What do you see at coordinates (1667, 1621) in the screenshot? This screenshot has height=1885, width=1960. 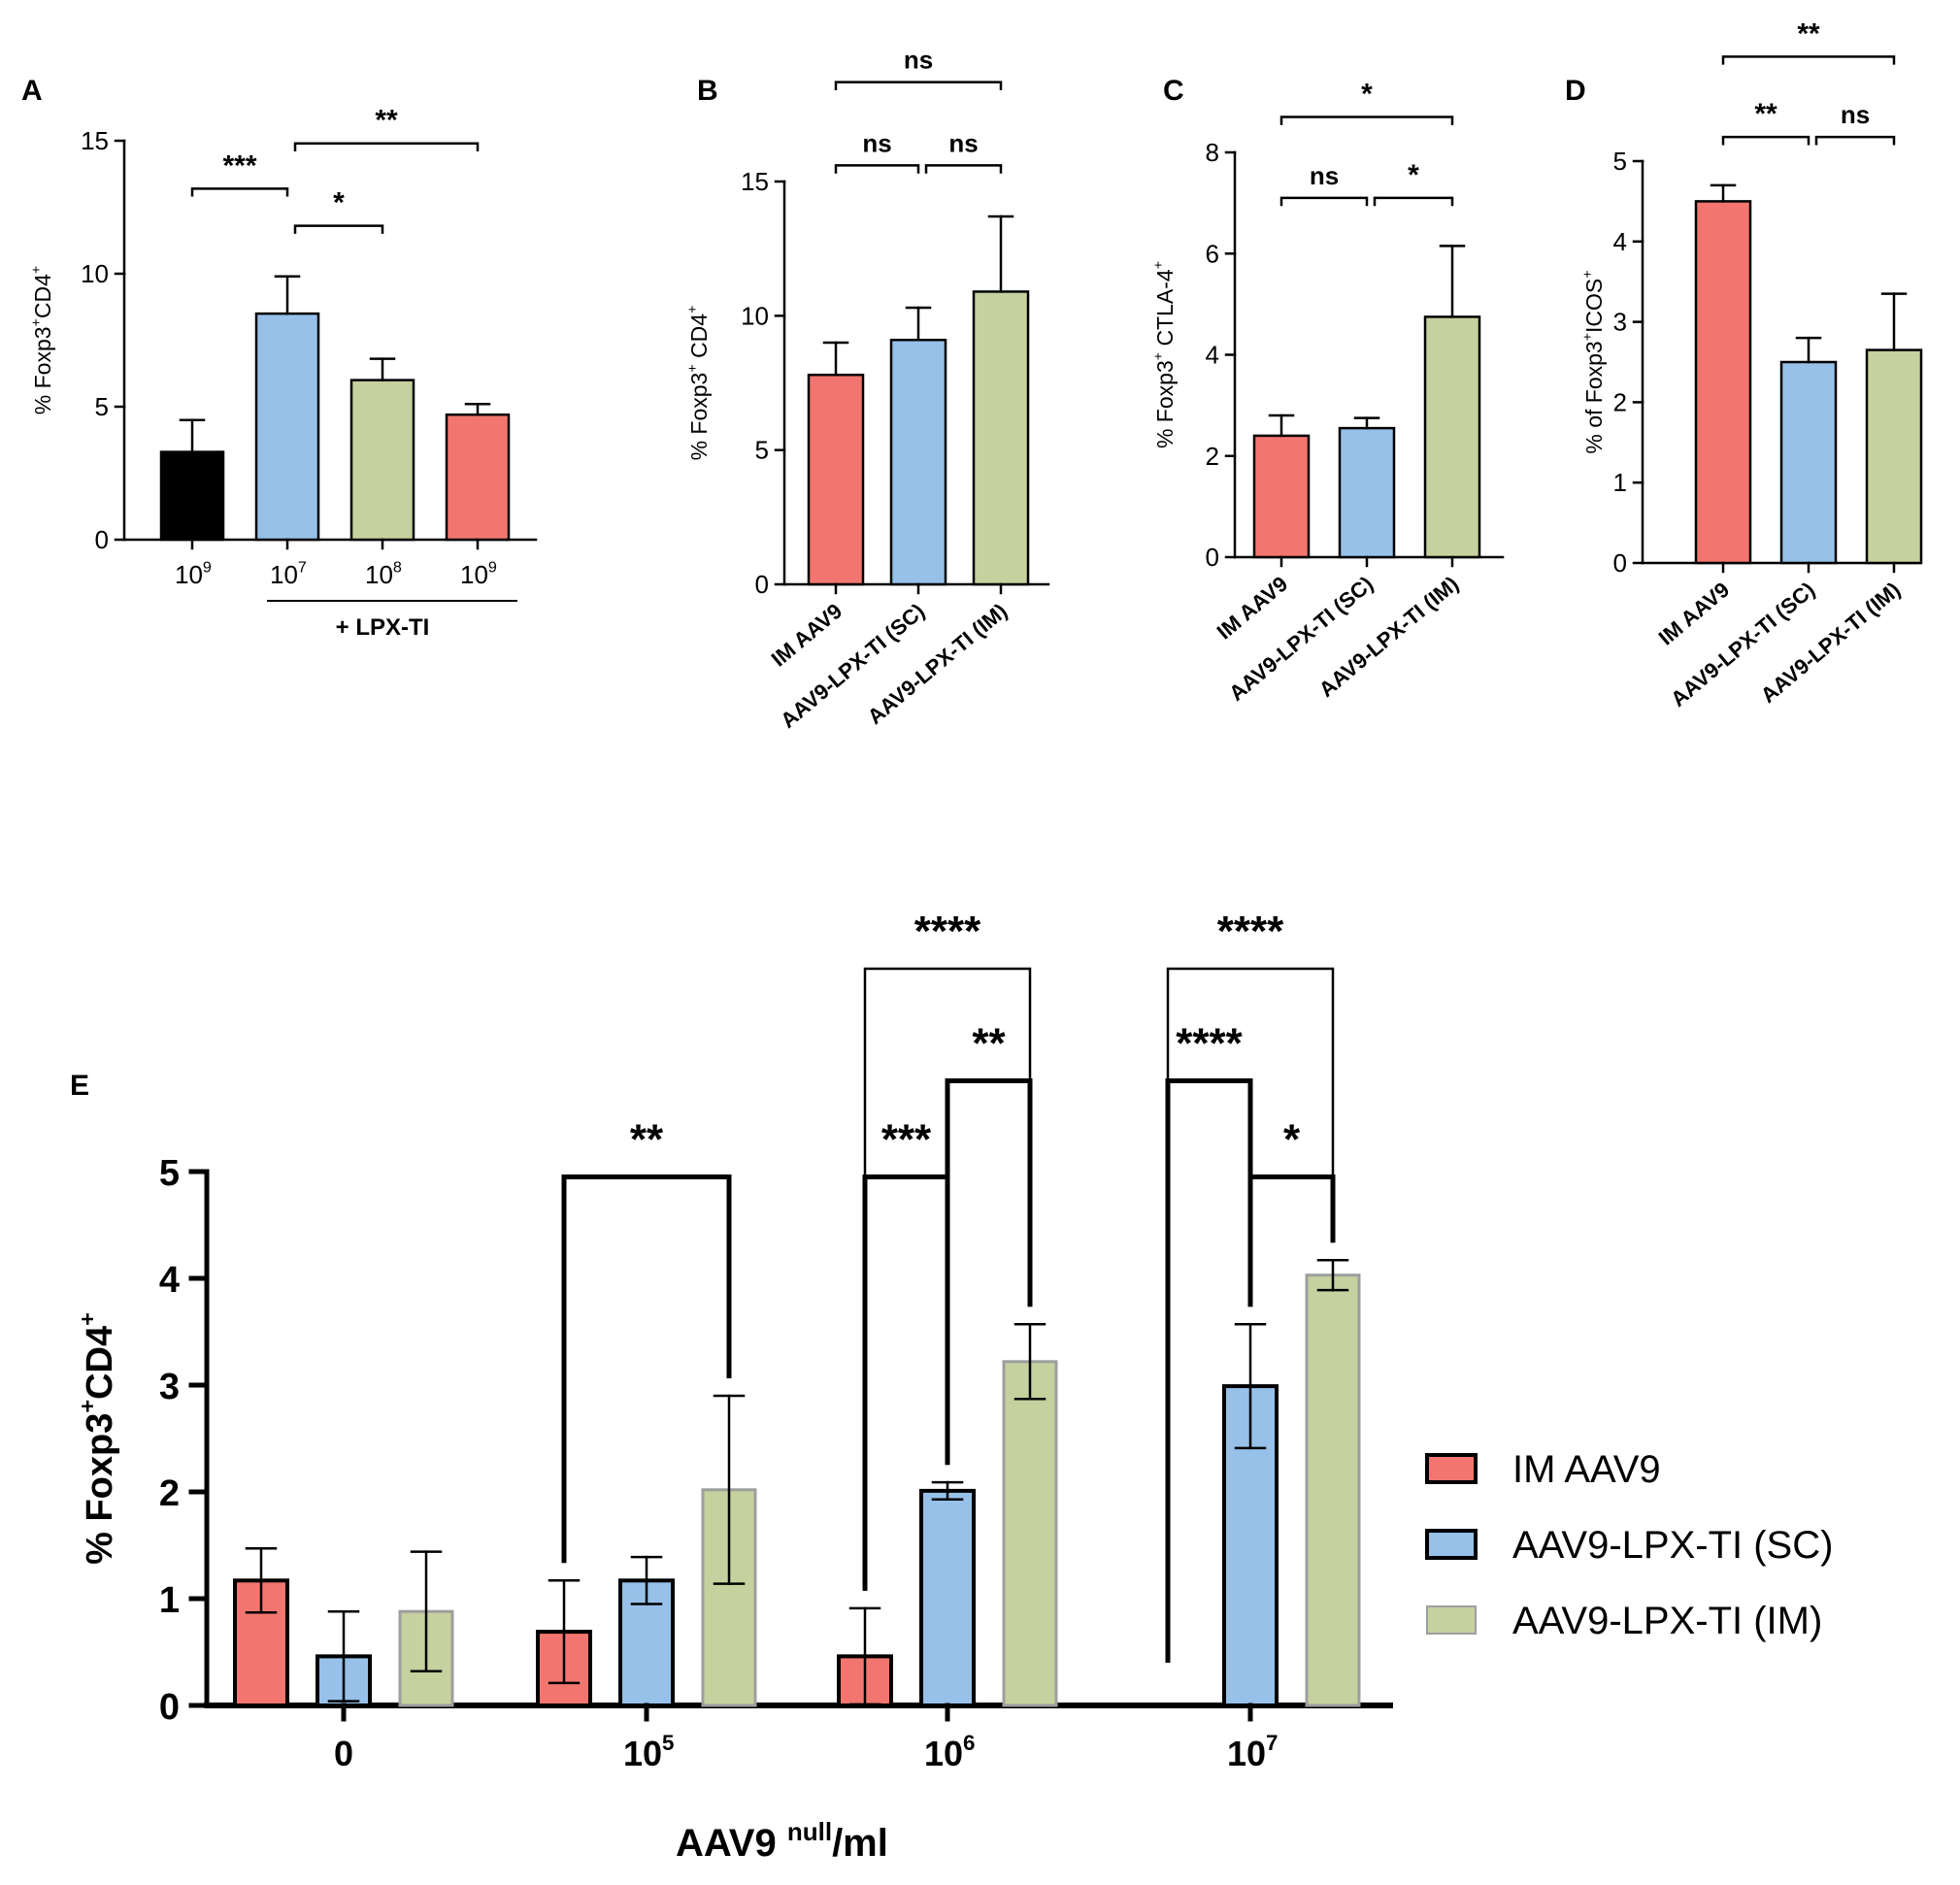 I see `legend-label: AAV9-LPX-TI (IM)` at bounding box center [1667, 1621].